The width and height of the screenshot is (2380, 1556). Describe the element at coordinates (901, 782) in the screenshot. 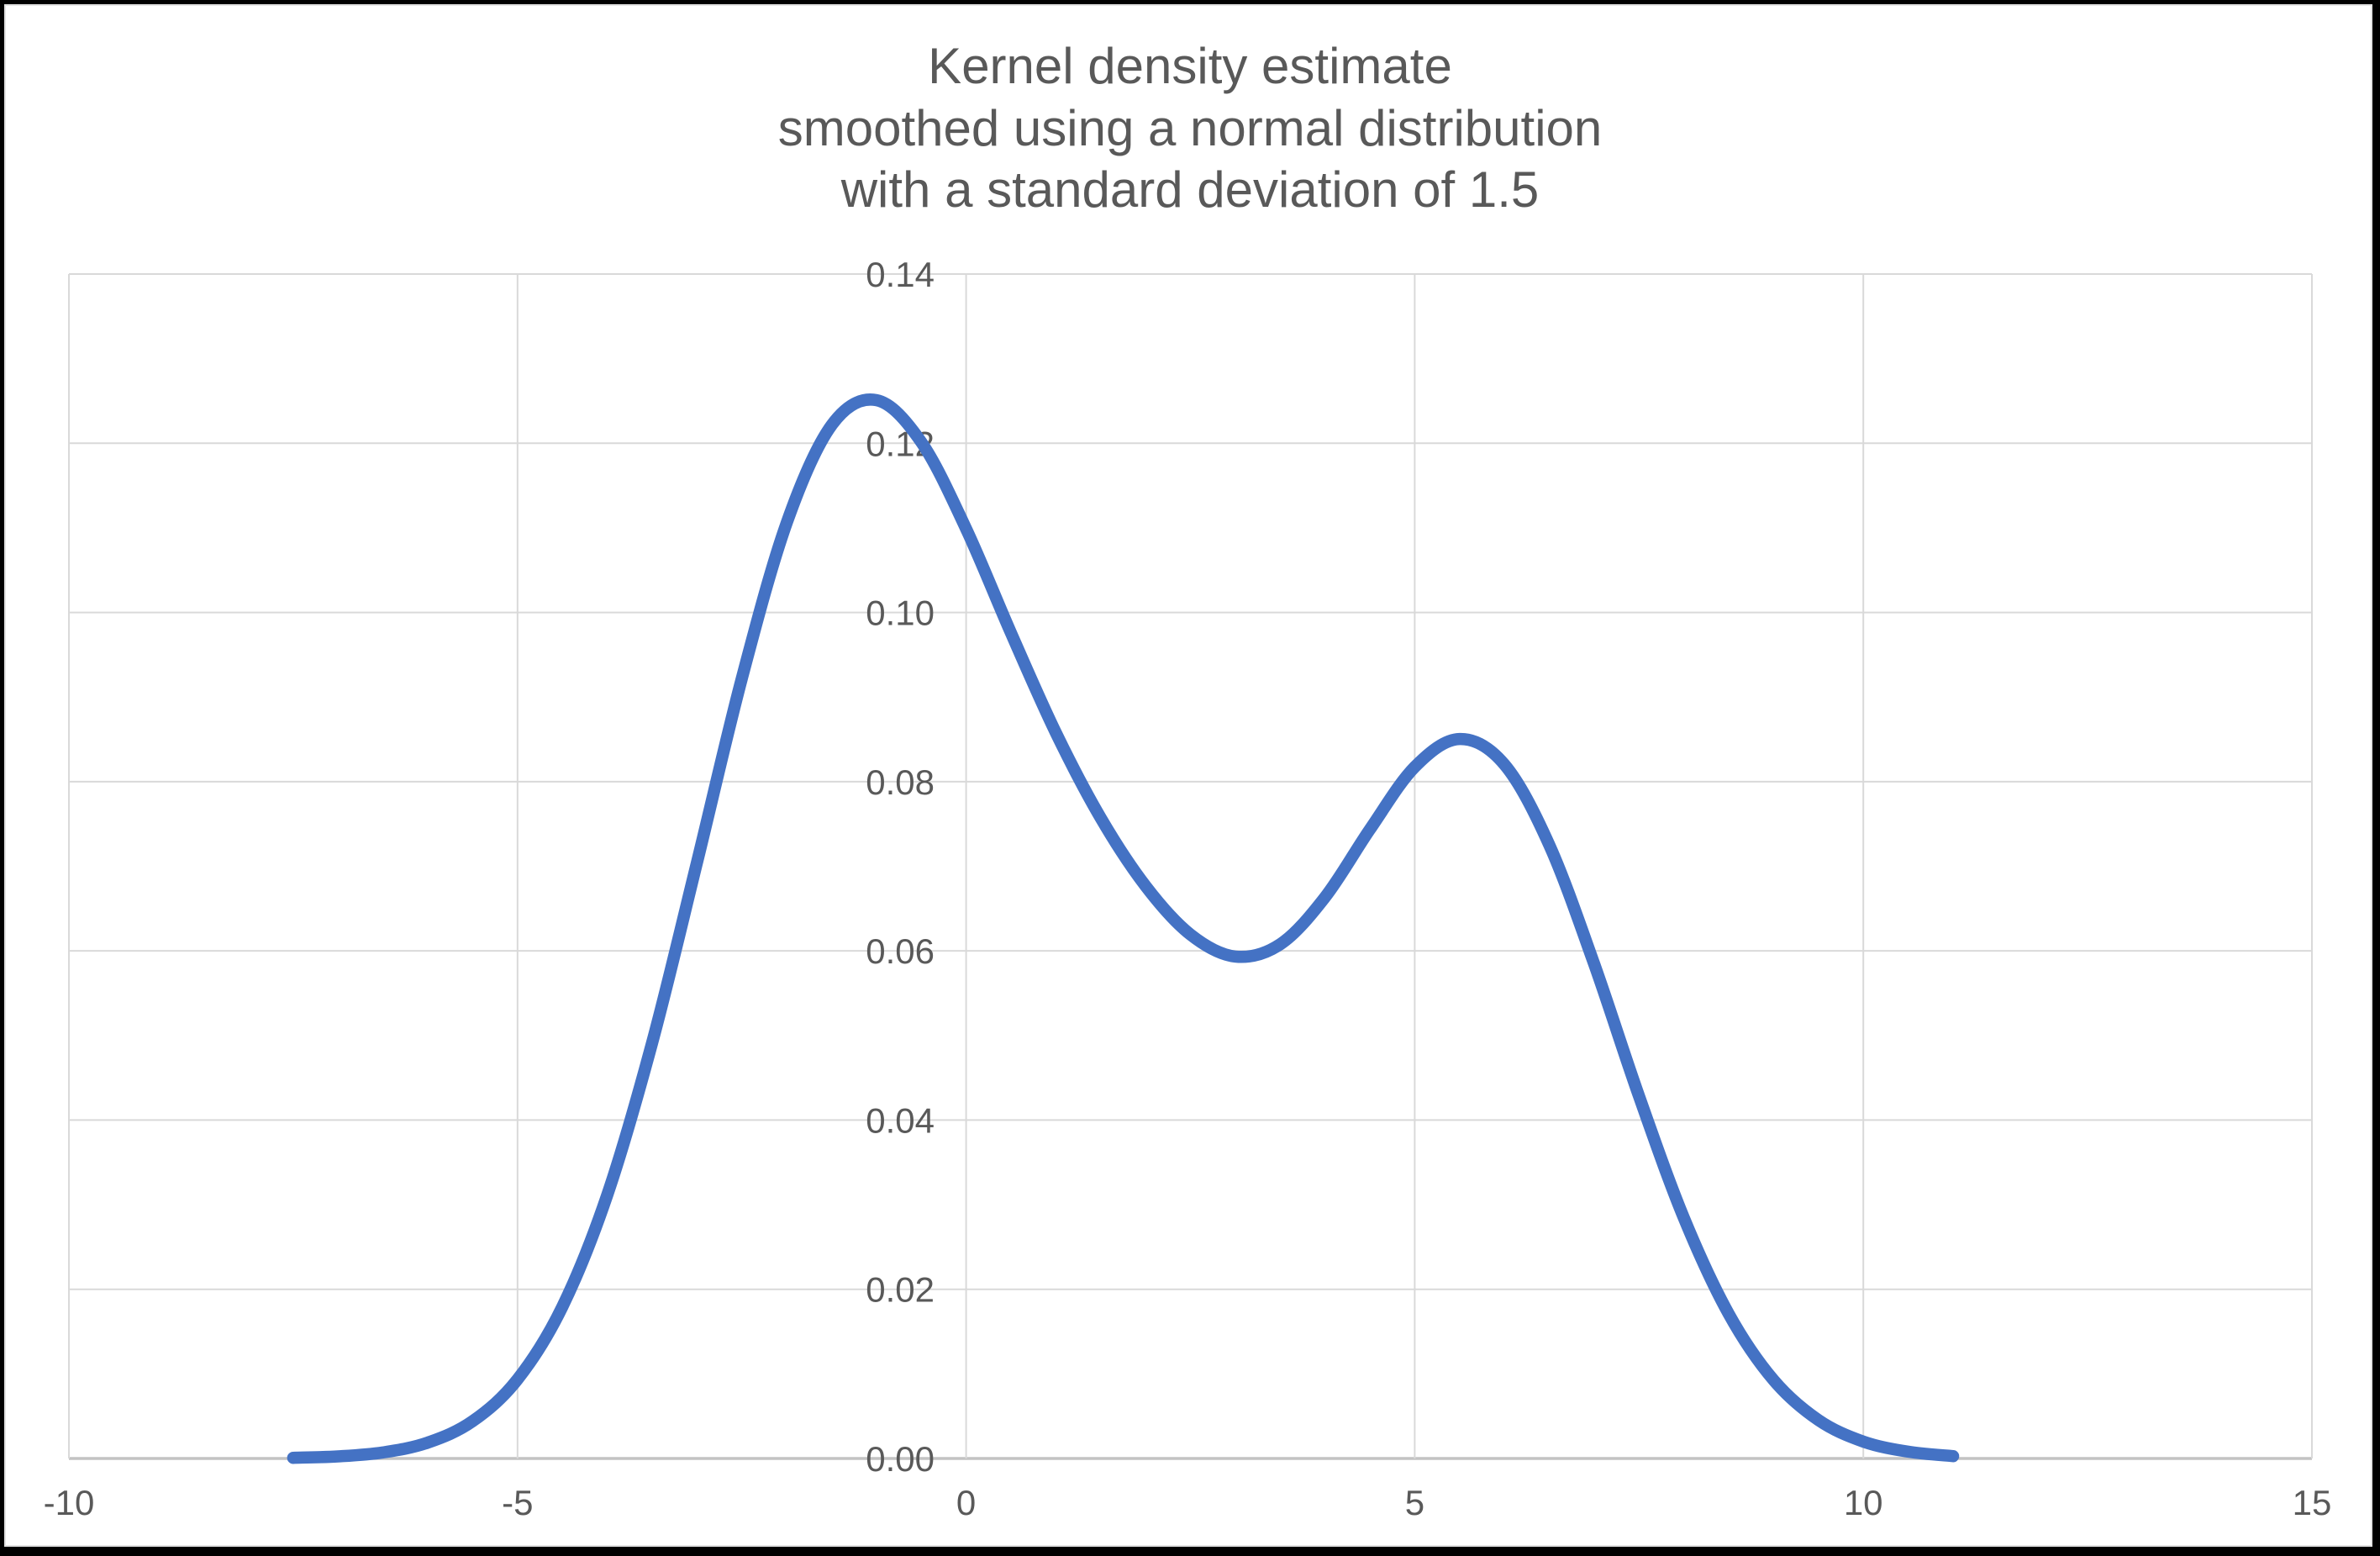

I see `y-tick-label: 0.08` at that location.